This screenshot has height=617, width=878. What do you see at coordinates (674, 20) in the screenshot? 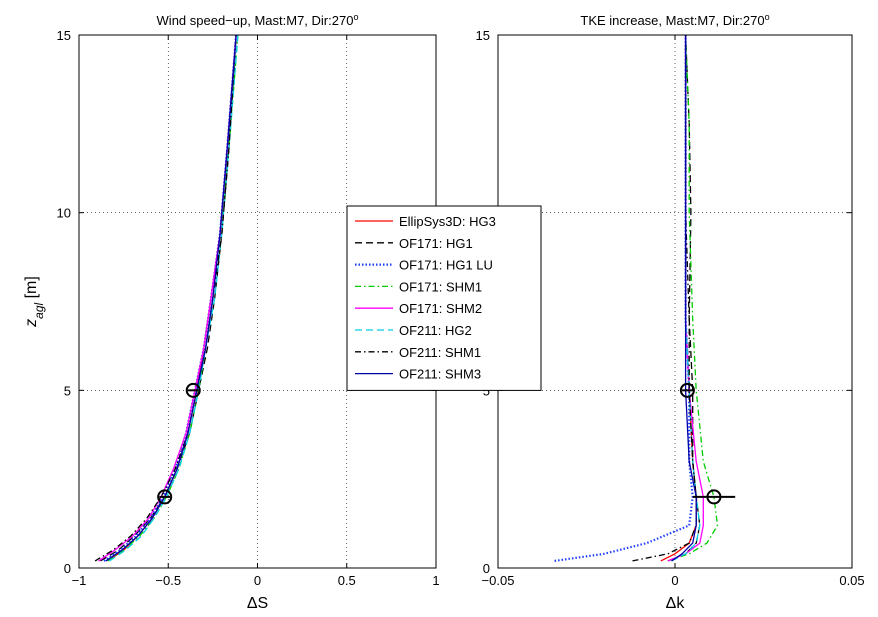
I see `right-chart-title: TKE increase, Mast:M7, Dir:270o` at bounding box center [674, 20].